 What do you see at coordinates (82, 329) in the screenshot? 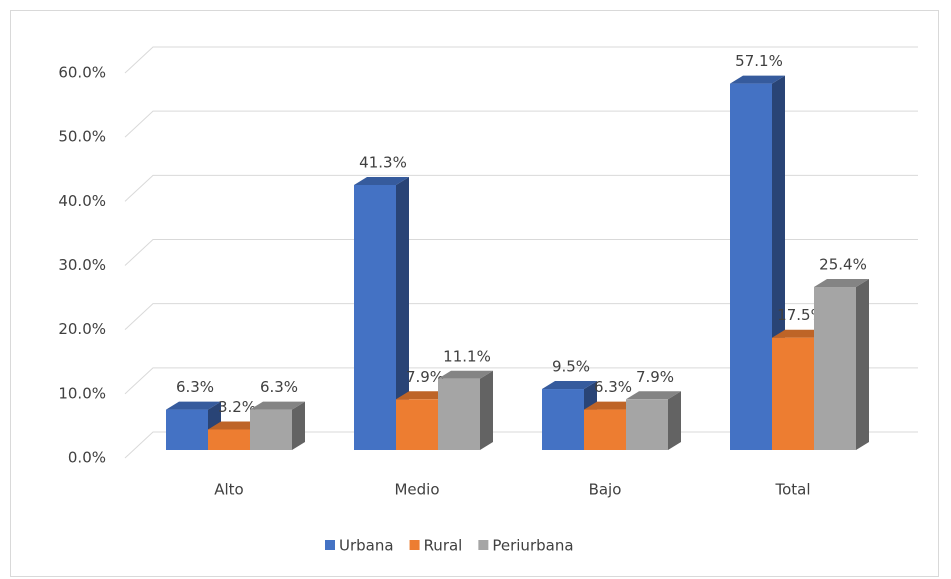
I see `y-tick-label: 20.0%` at bounding box center [82, 329].